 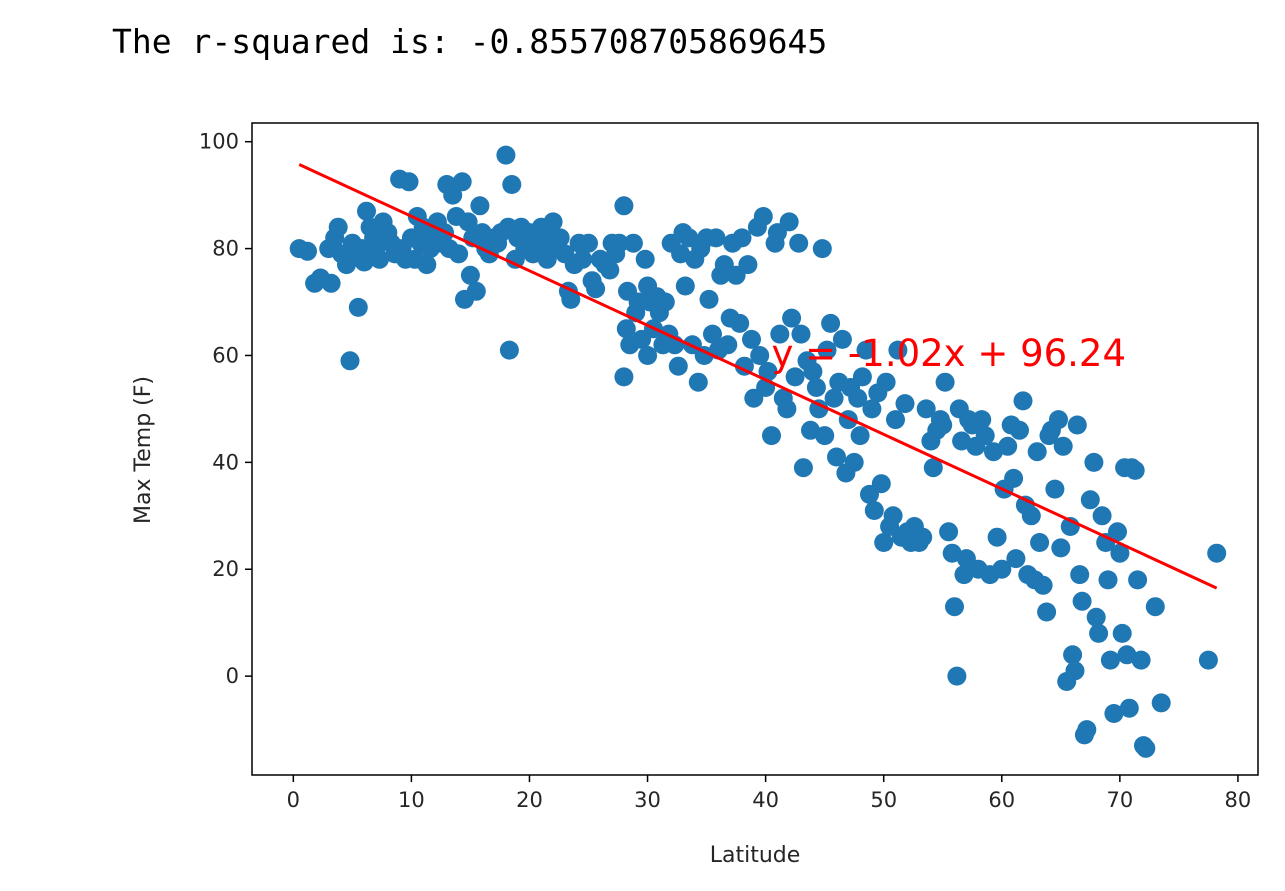 I want to click on x-tick-label: 70, so click(x=1119, y=800).